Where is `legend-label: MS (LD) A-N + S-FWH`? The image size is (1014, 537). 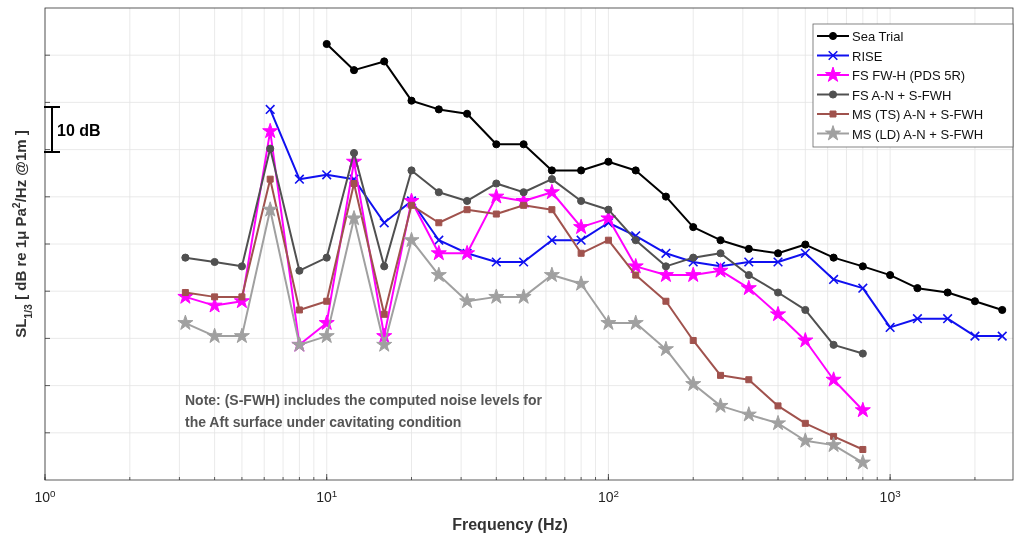 legend-label: MS (LD) A-N + S-FWH is located at coordinates (918, 134).